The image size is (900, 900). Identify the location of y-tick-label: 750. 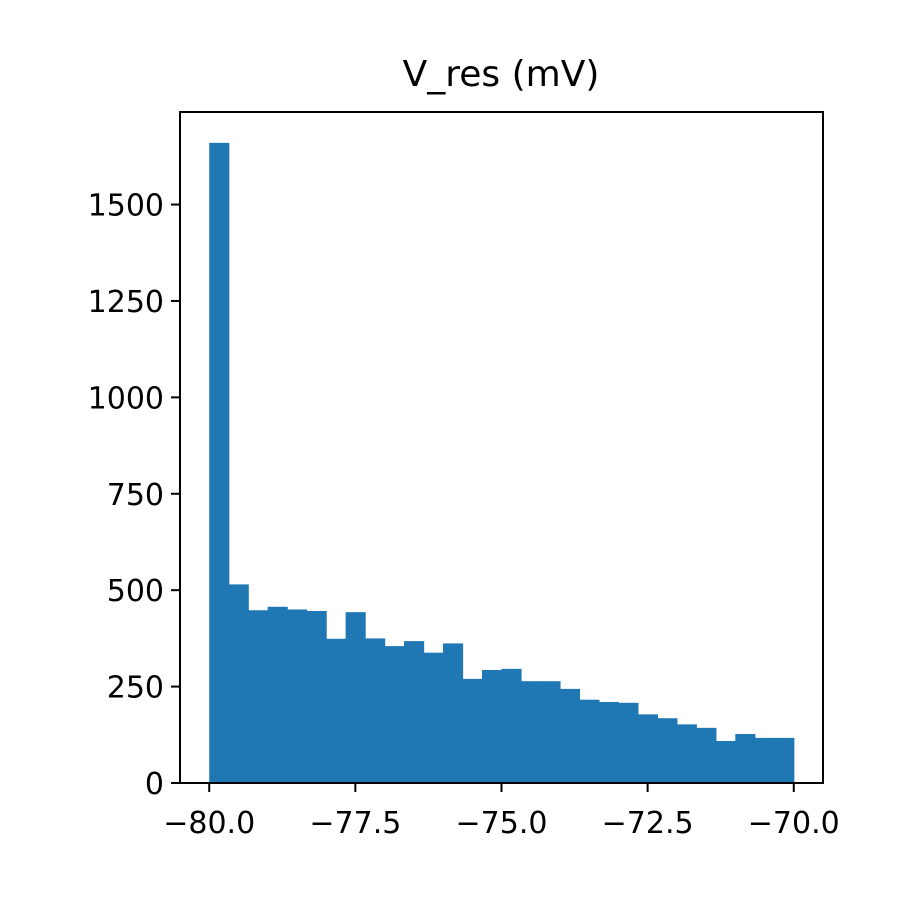
(135, 495).